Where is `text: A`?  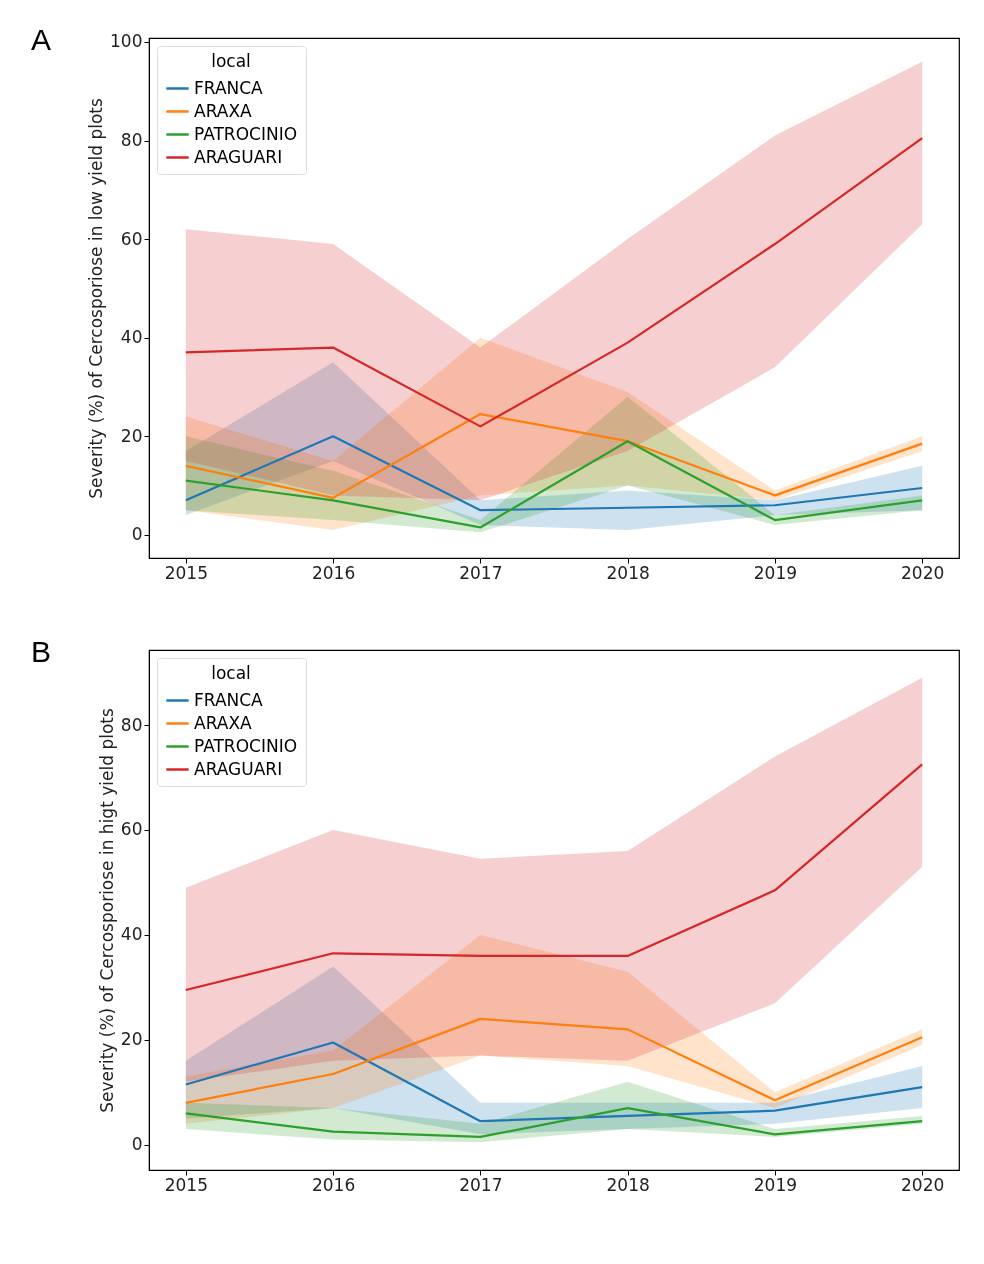 text: A is located at coordinates (41, 39).